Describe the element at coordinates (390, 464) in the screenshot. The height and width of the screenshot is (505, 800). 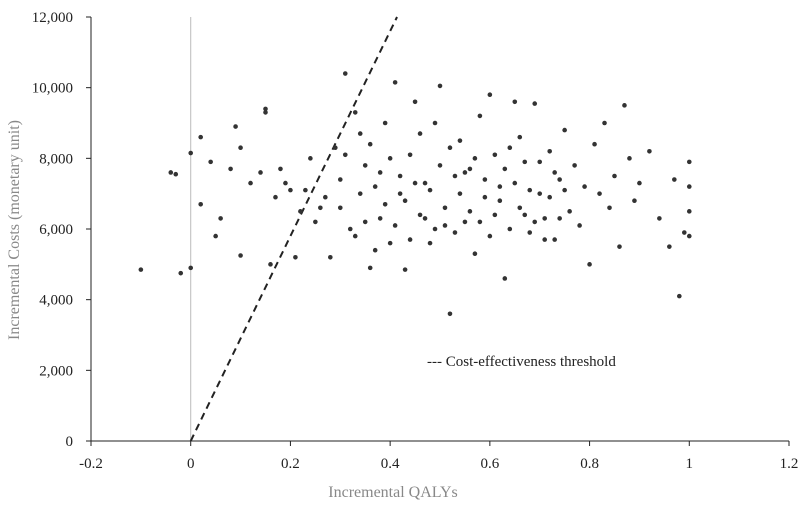
I see `x-tick-label: 0.4` at that location.